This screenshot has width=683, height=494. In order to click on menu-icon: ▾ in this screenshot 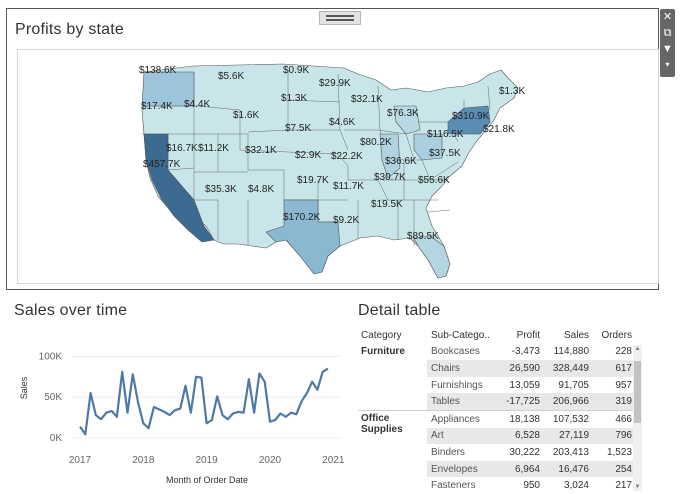, I will do `click(667, 64)`.